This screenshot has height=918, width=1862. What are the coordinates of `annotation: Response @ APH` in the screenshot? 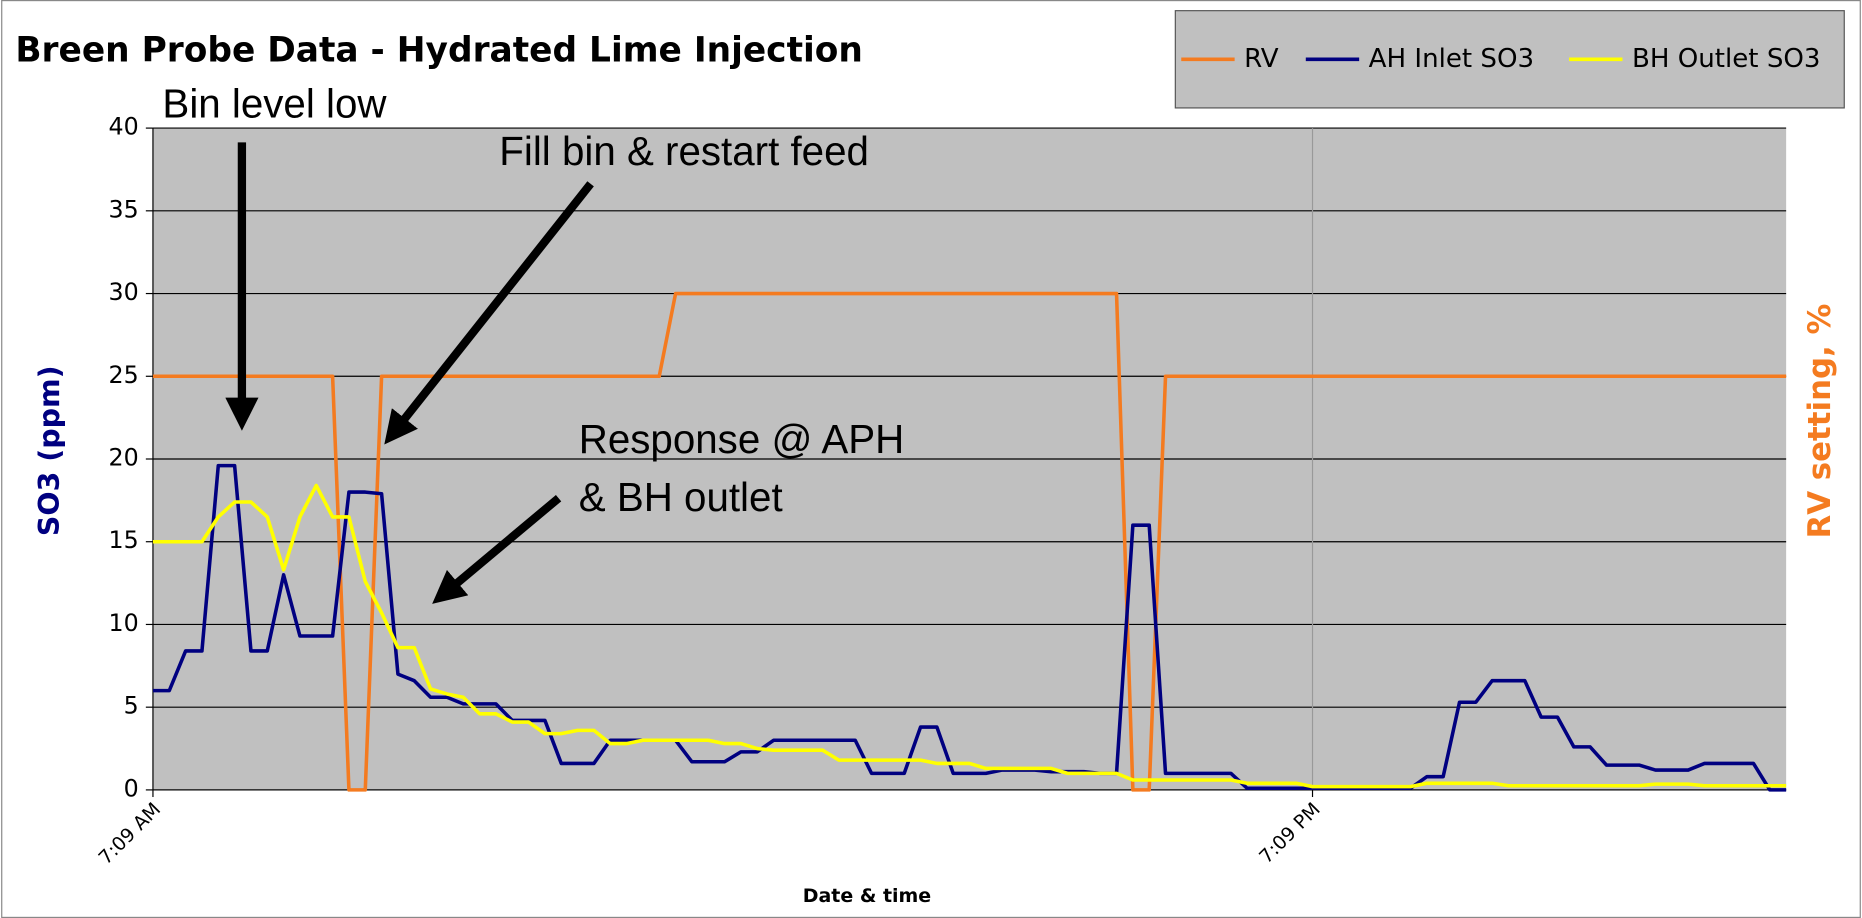 It's located at (742, 439).